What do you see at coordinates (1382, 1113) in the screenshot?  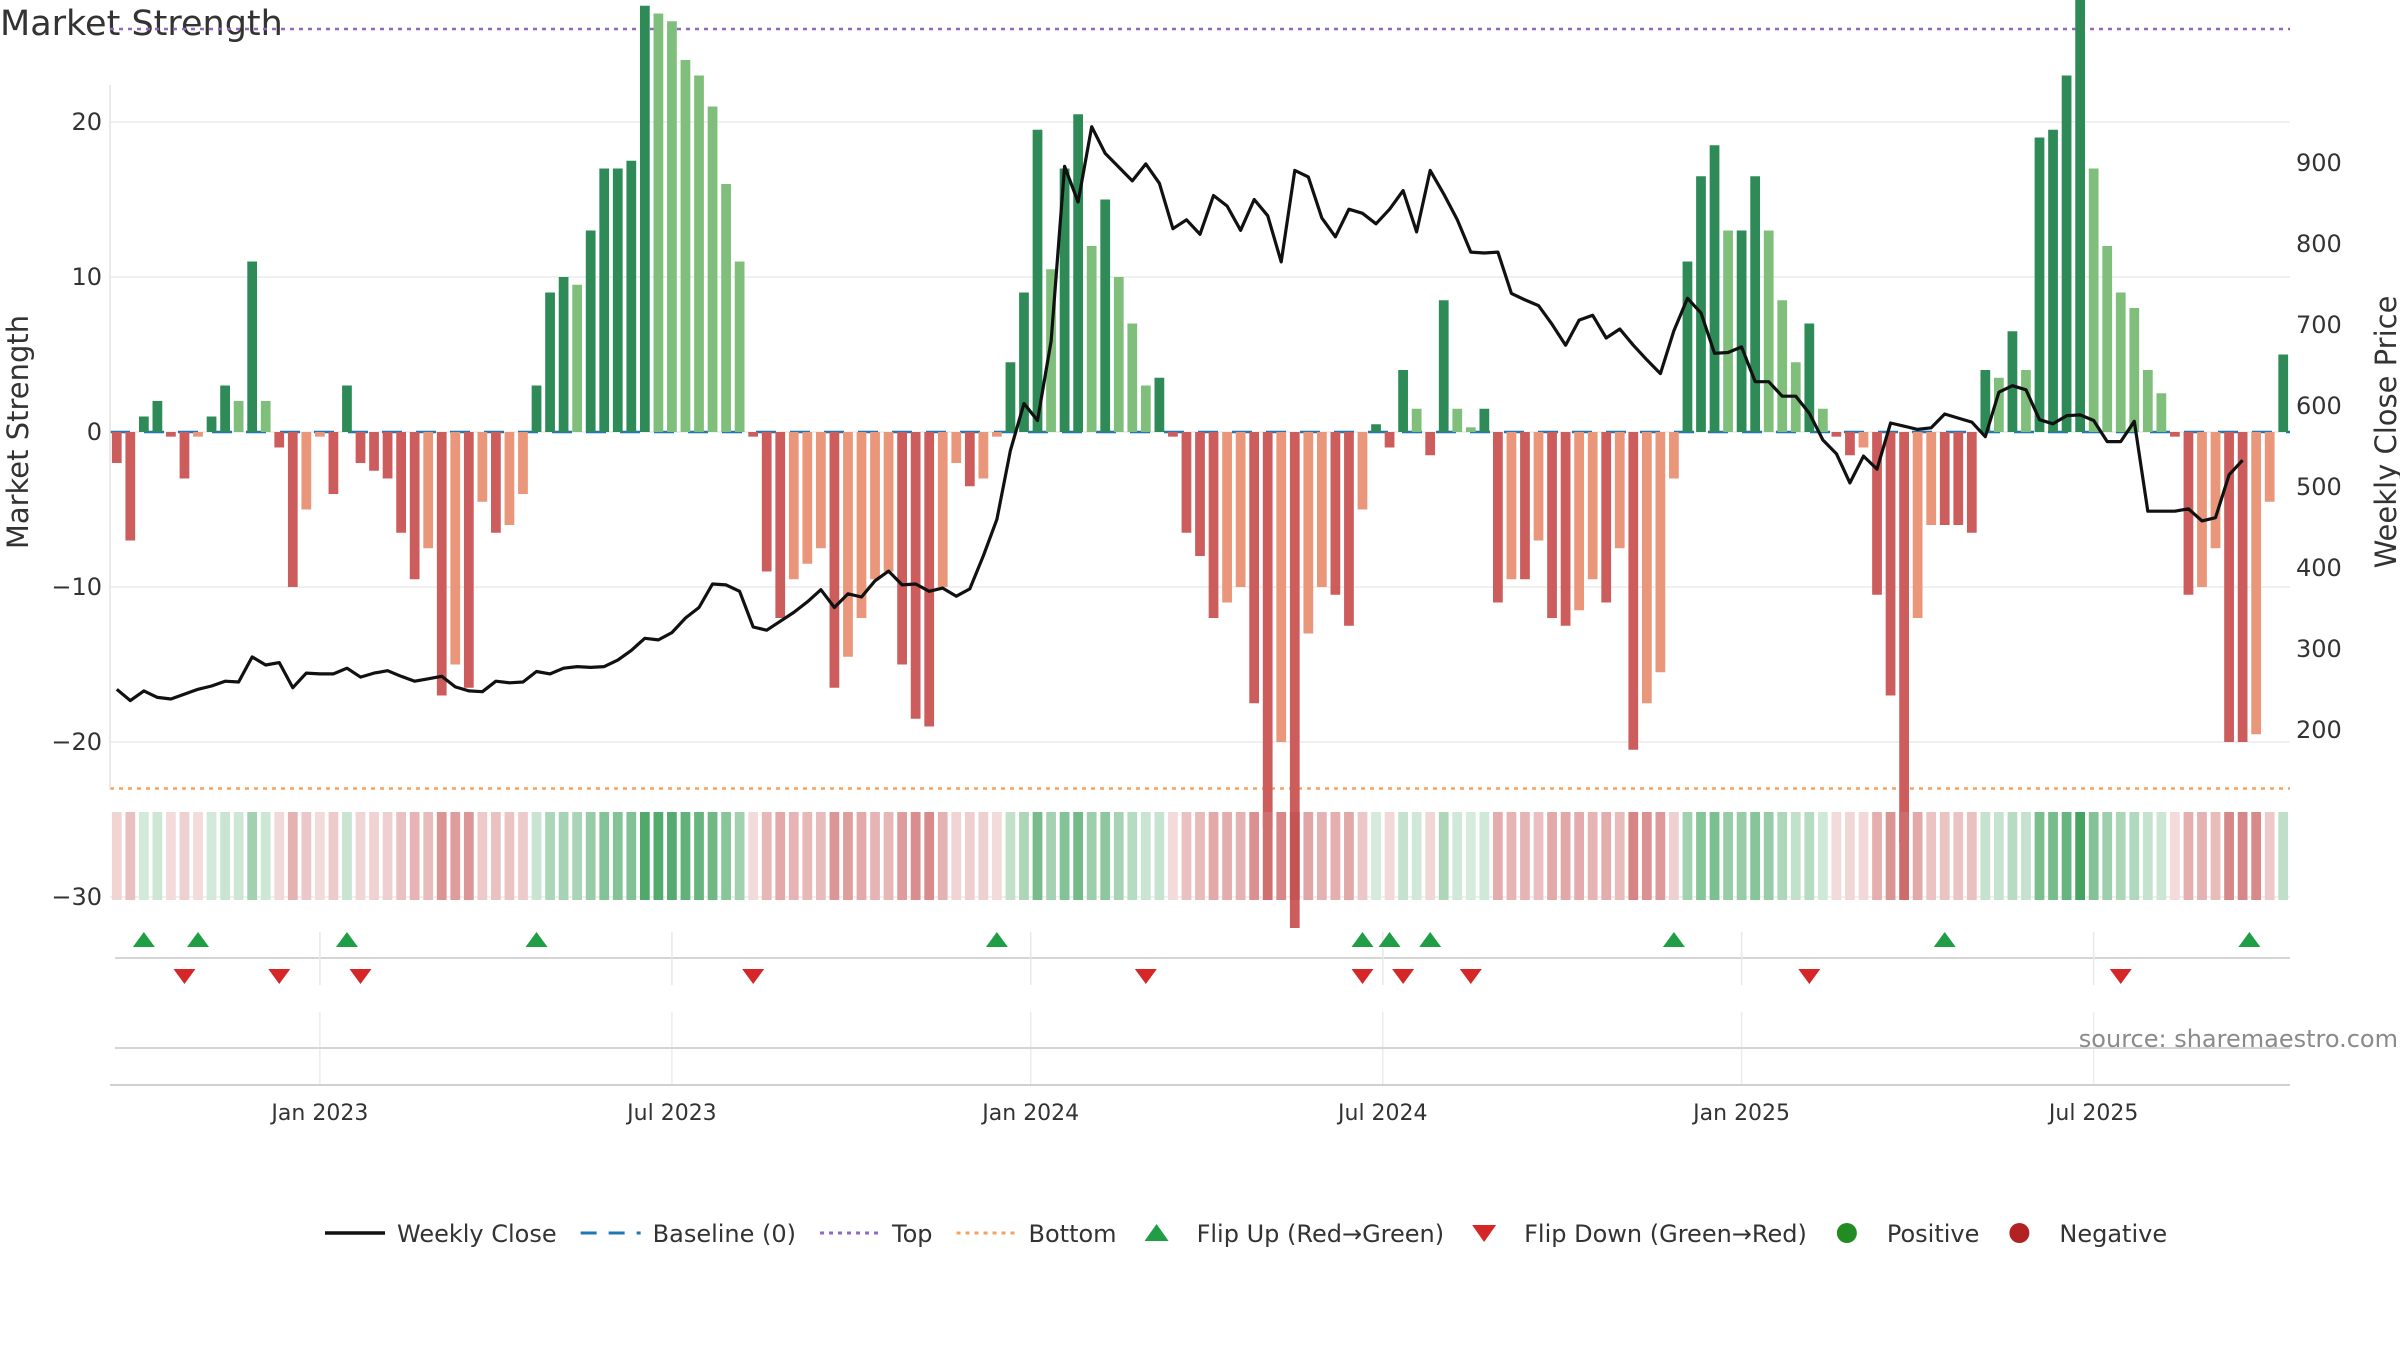 I see `date-tick-label: Jul 2024` at bounding box center [1382, 1113].